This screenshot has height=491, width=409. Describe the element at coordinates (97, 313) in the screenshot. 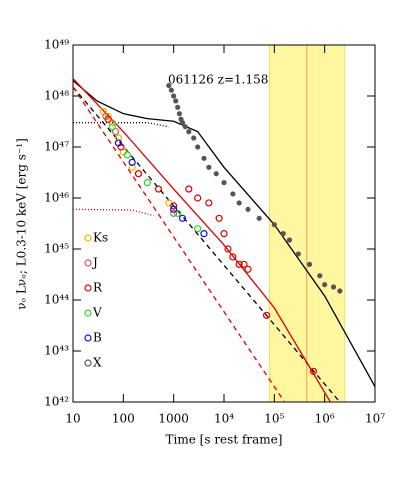

I see `legend-label: V` at that location.